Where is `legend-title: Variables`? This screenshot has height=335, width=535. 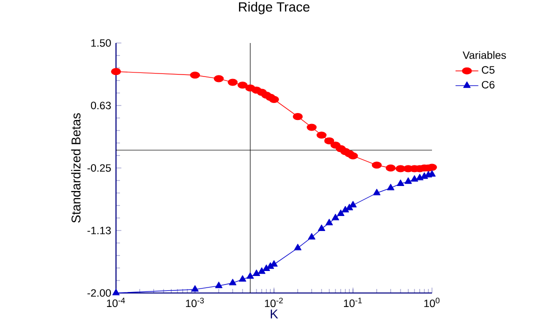 legend-title: Variables is located at coordinates (484, 55).